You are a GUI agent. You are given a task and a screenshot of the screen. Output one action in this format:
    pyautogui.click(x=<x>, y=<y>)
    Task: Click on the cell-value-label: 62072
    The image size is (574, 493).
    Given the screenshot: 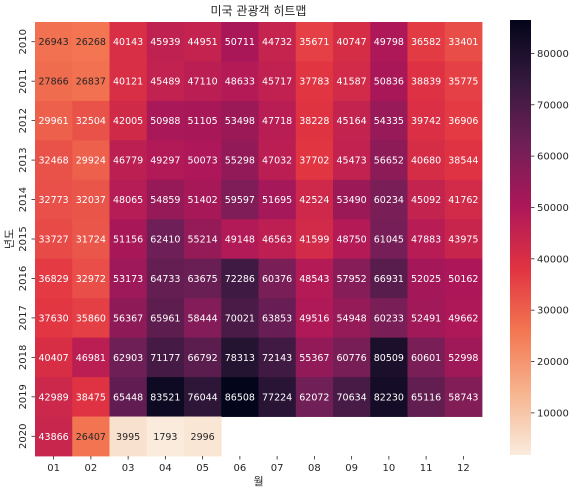 What is the action you would take?
    pyautogui.click(x=314, y=397)
    